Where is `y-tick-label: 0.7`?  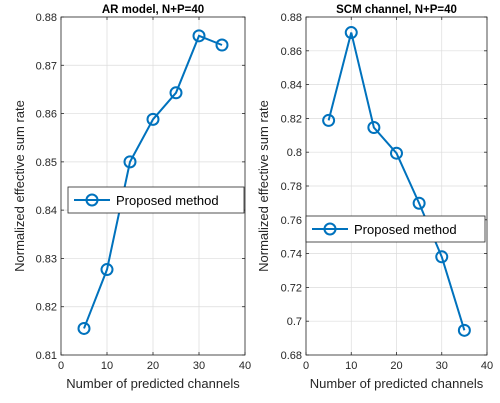
y-tick-label: 0.7 is located at coordinates (294, 322).